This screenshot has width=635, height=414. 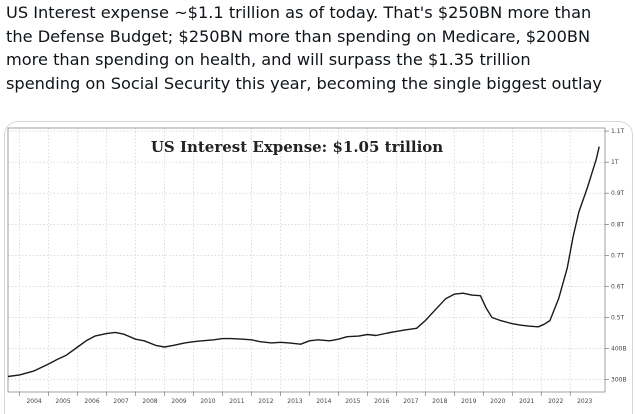 I want to click on x-tick-label: 2017, so click(x=410, y=401).